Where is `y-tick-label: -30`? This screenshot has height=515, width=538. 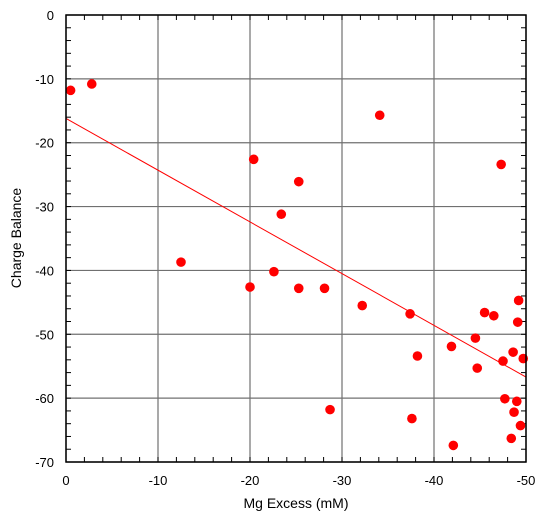
y-tick-label: -30 is located at coordinates (44, 207).